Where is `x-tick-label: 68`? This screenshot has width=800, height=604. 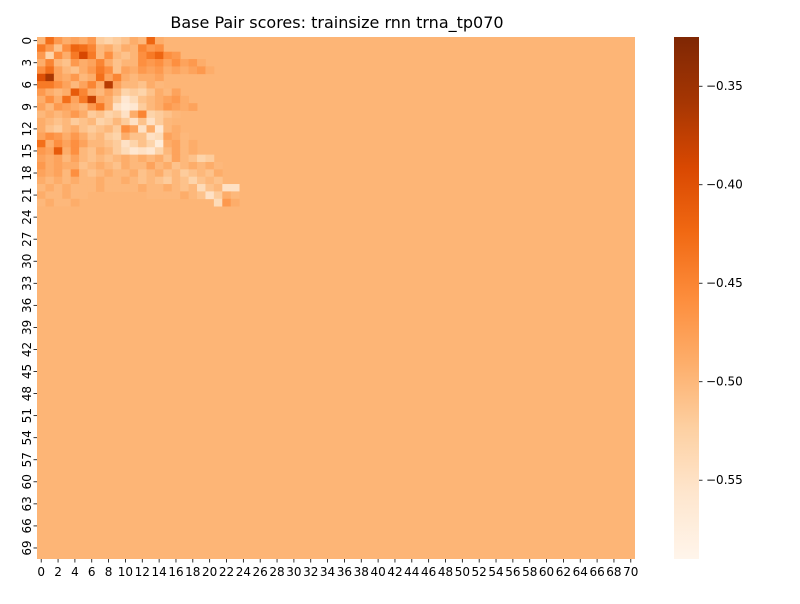
x-tick-label: 68 is located at coordinates (613, 572).